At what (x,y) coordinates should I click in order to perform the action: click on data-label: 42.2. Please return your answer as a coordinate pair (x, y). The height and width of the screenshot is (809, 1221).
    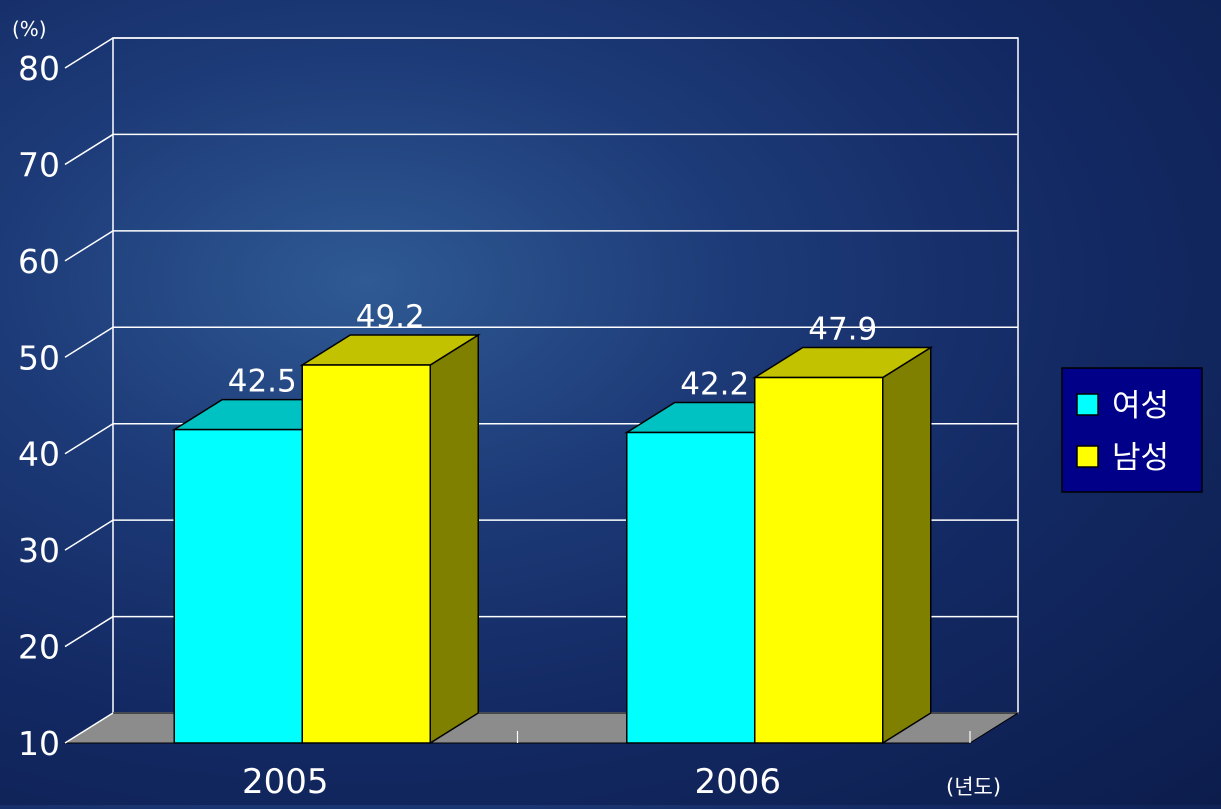
    Looking at the image, I should click on (714, 385).